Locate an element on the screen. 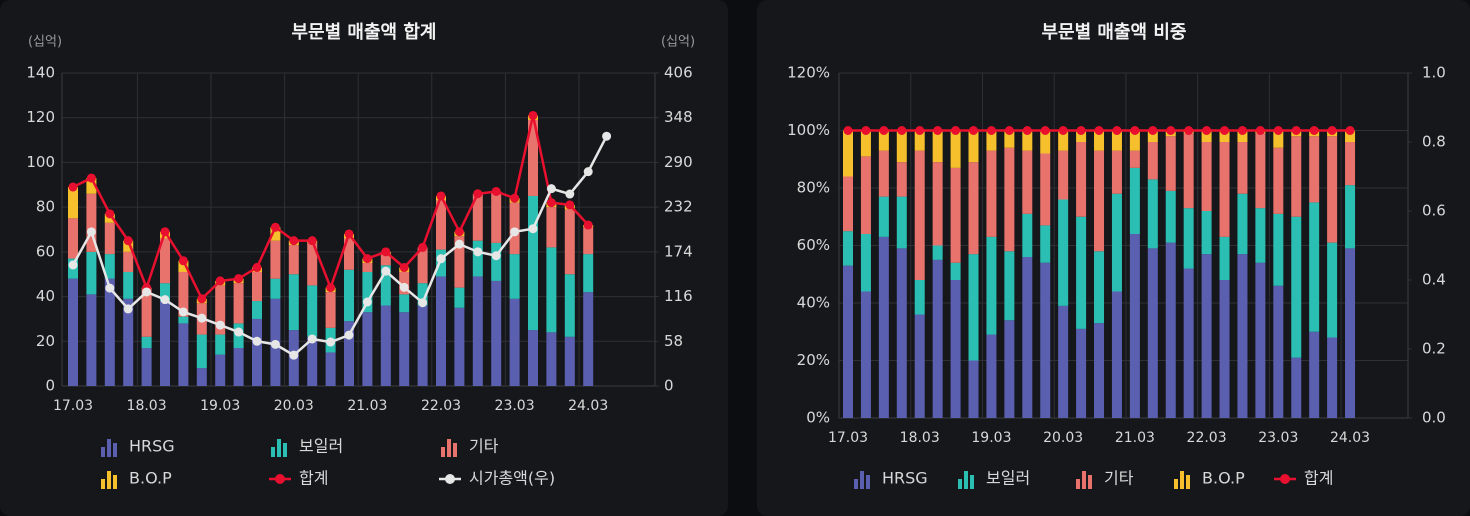  y-tick-label: 40 is located at coordinates (45, 296).